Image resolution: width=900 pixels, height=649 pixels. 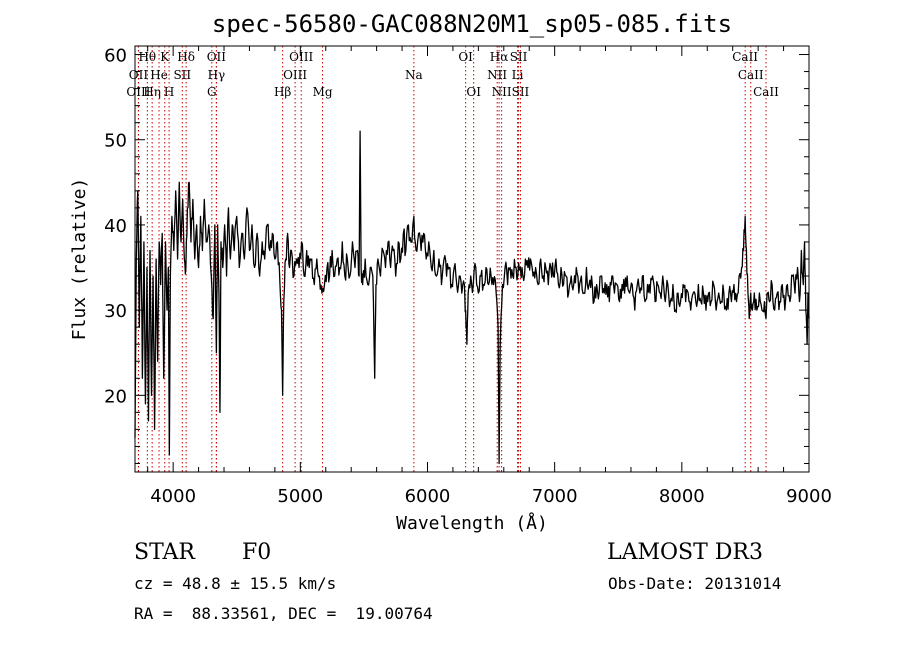 What do you see at coordinates (147, 57) in the screenshot?
I see `spectral-line-label: Hθ` at bounding box center [147, 57].